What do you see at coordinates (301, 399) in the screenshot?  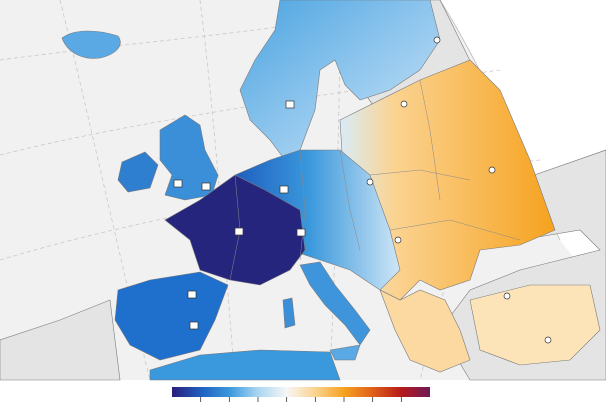 I see `color-scale-ticks` at bounding box center [301, 399].